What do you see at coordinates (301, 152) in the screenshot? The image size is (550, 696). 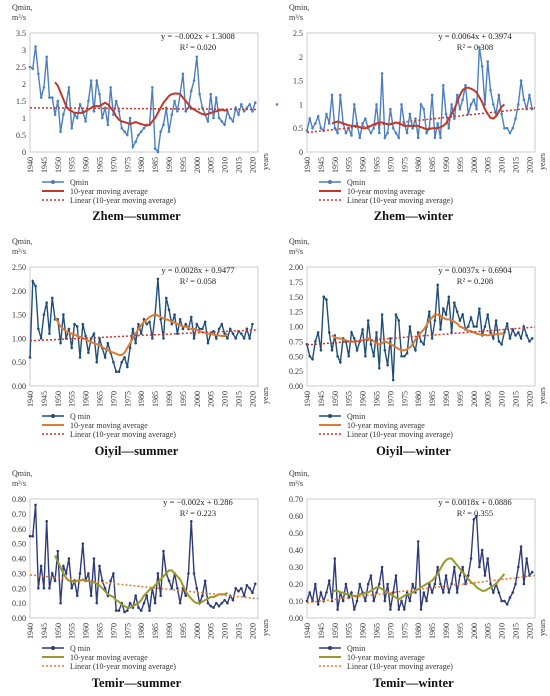 I see `y-tick-label: 0` at bounding box center [301, 152].